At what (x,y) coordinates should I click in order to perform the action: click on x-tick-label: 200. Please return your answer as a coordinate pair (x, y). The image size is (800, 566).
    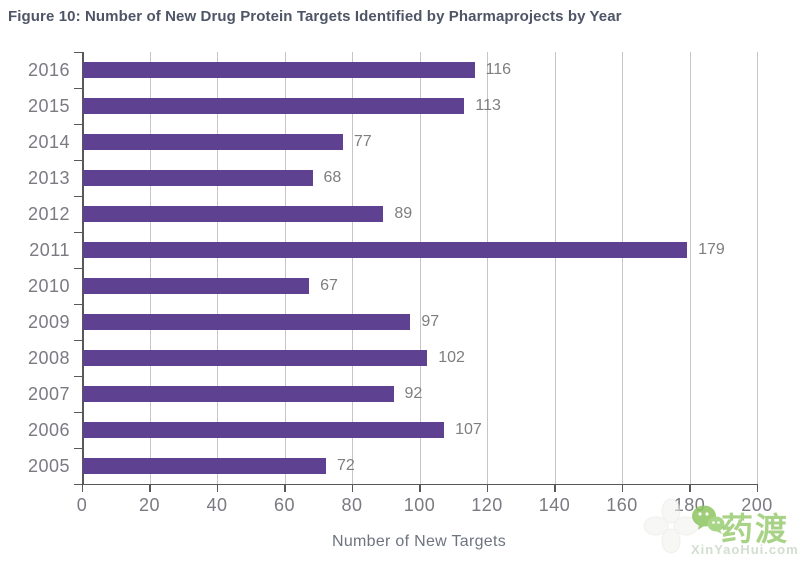
    Looking at the image, I should click on (757, 505).